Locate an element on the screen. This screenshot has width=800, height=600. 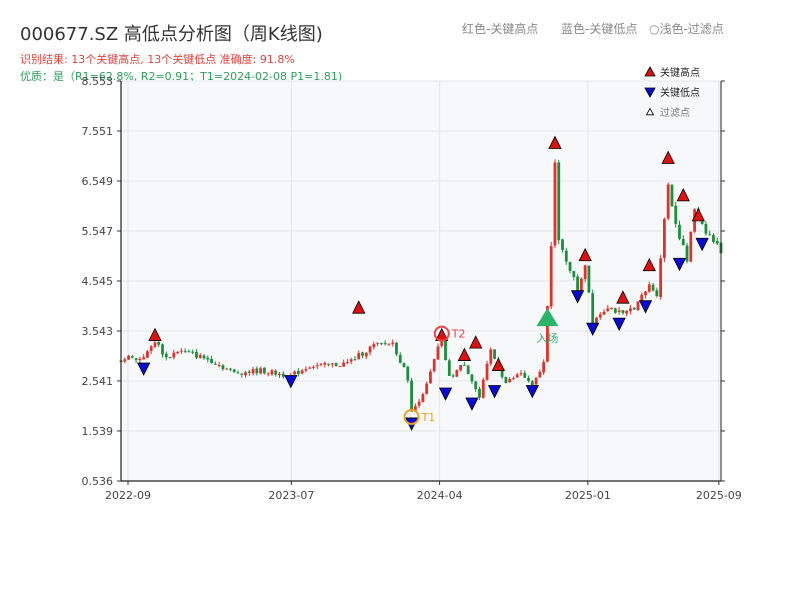
y-tick-label: 6.549 is located at coordinates (98, 181).